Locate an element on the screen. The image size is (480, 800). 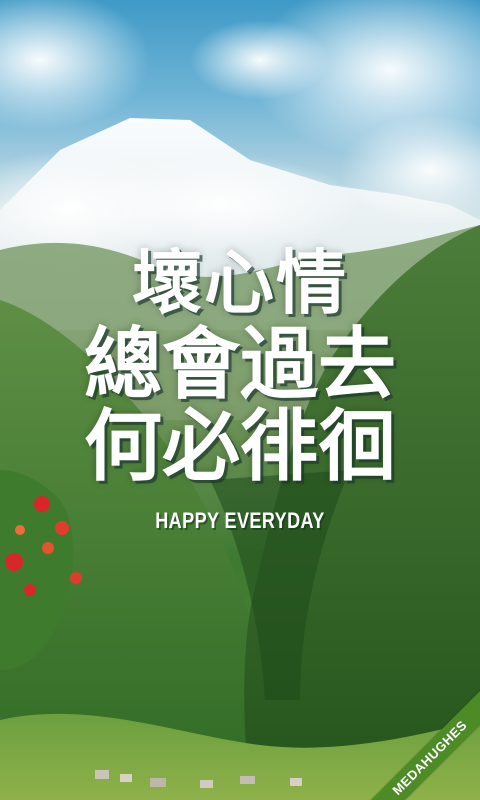
quote-line-2: 總會過去 is located at coordinates (239, 365).